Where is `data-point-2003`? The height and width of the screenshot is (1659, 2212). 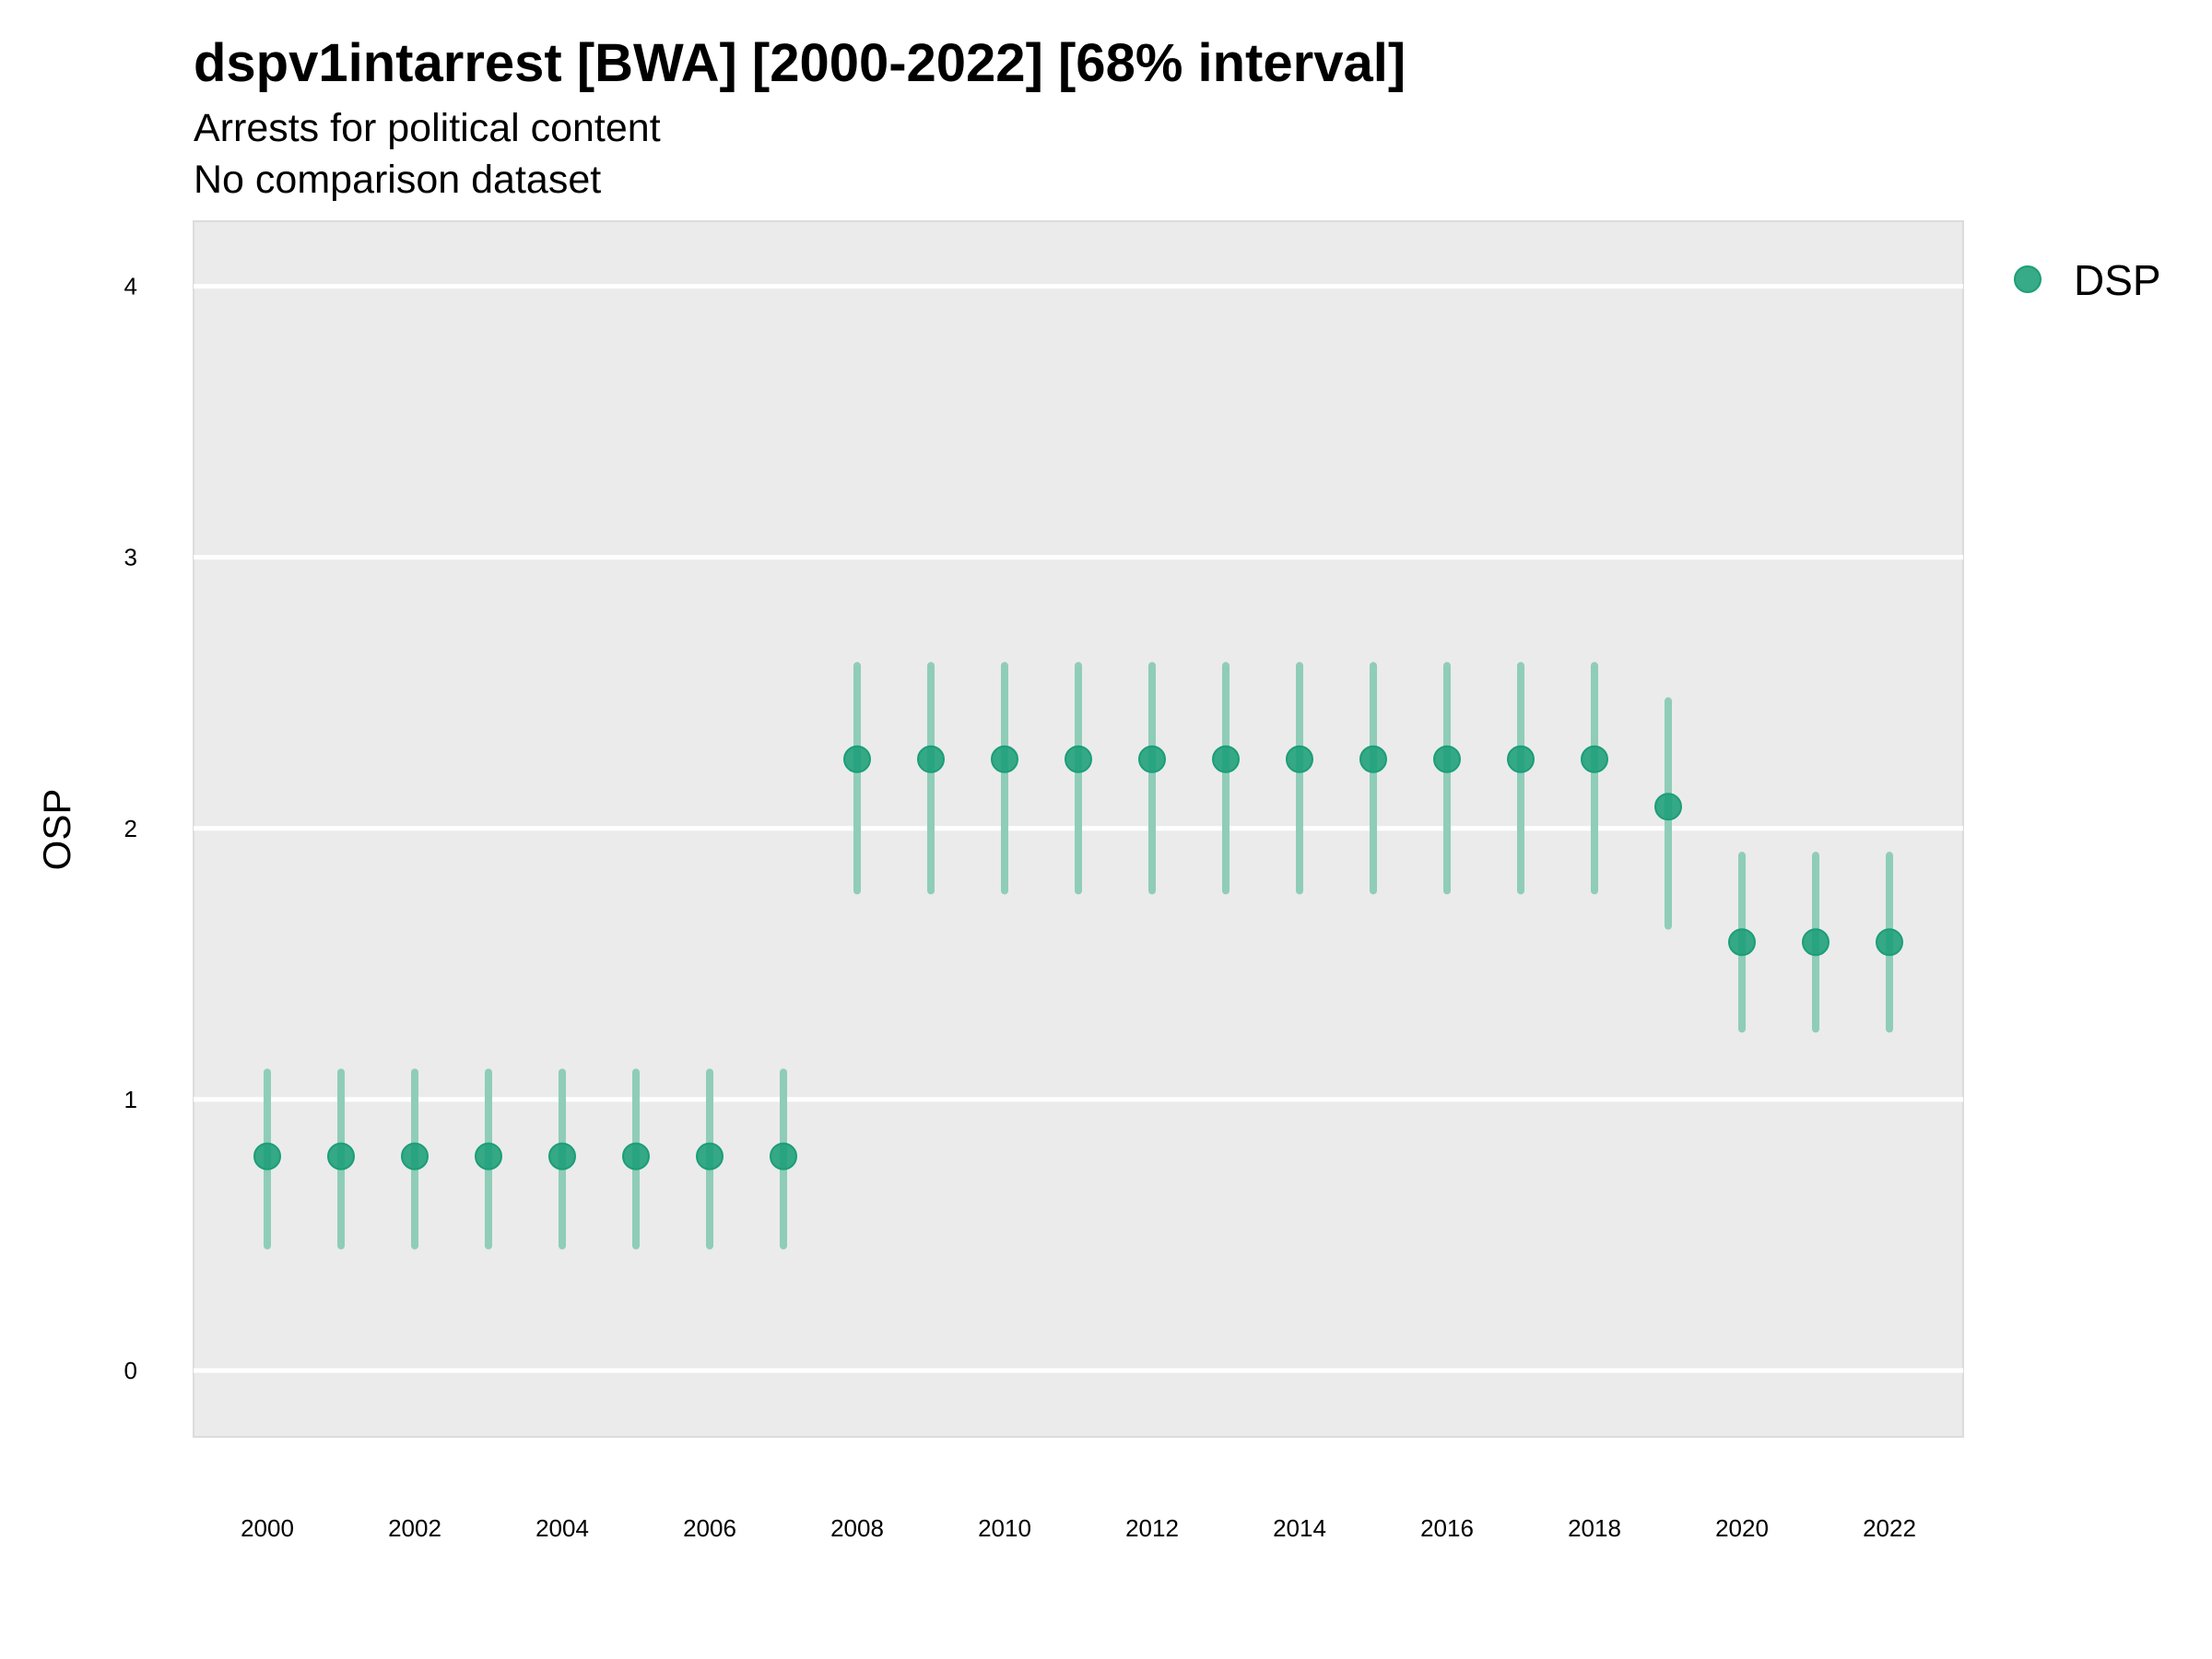
data-point-2003 is located at coordinates (488, 1156).